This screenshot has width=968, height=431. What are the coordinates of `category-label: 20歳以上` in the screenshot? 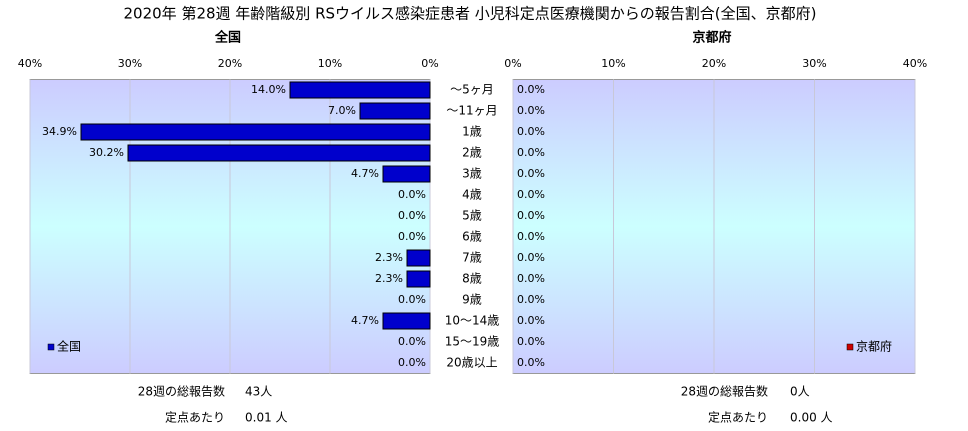 It's located at (471, 363).